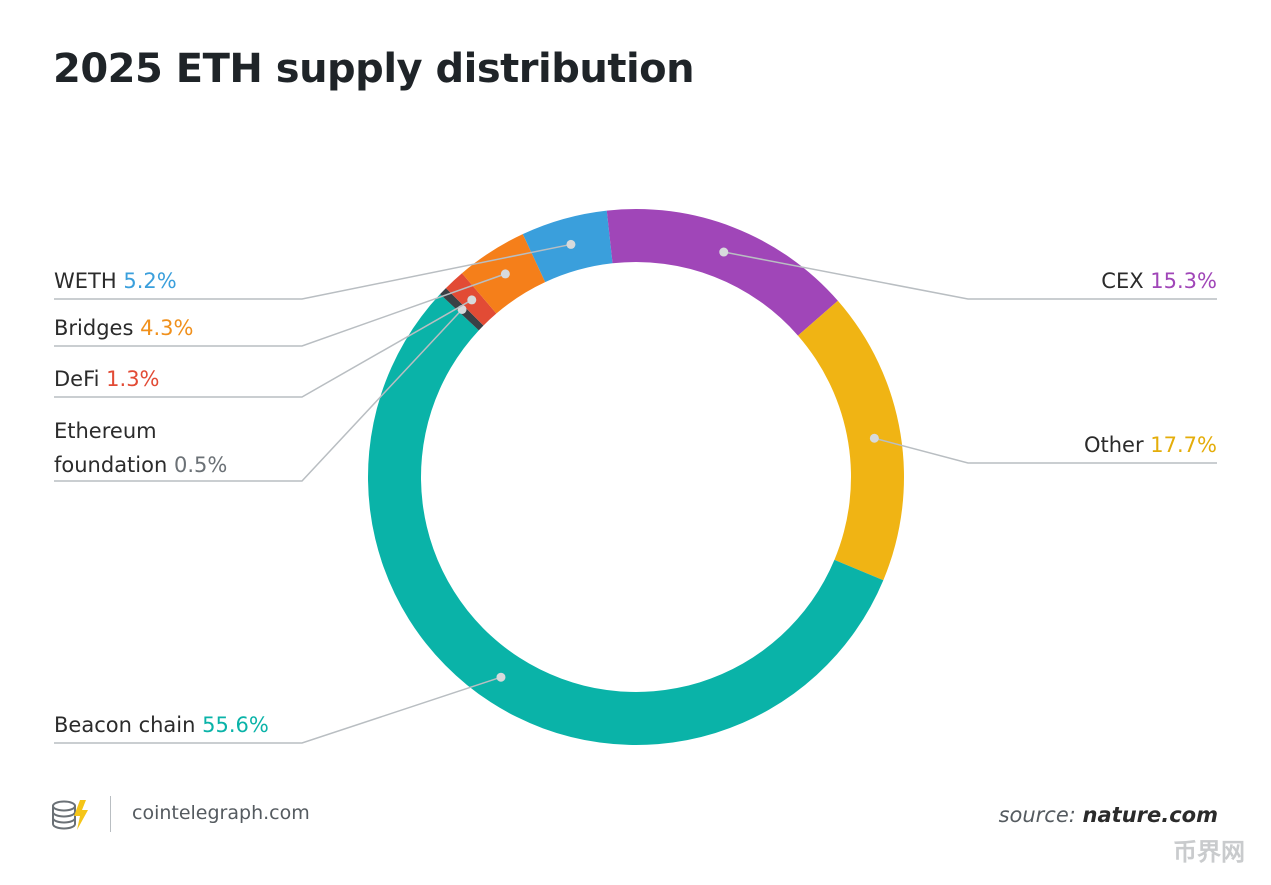  I want to click on label-cex: CEX 15.3%, so click(1159, 281).